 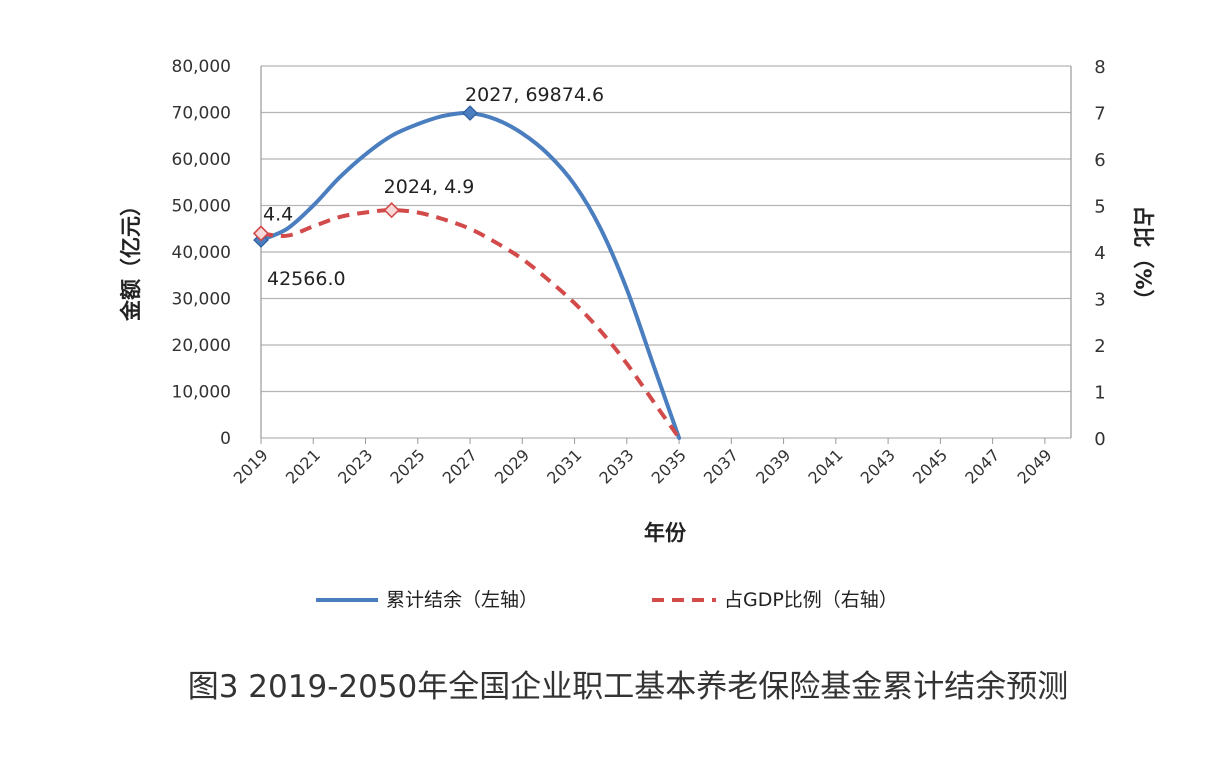 What do you see at coordinates (607, 600) in the screenshot?
I see `legend: 累计结余（左轴） 占GDP比例（右轴）` at bounding box center [607, 600].